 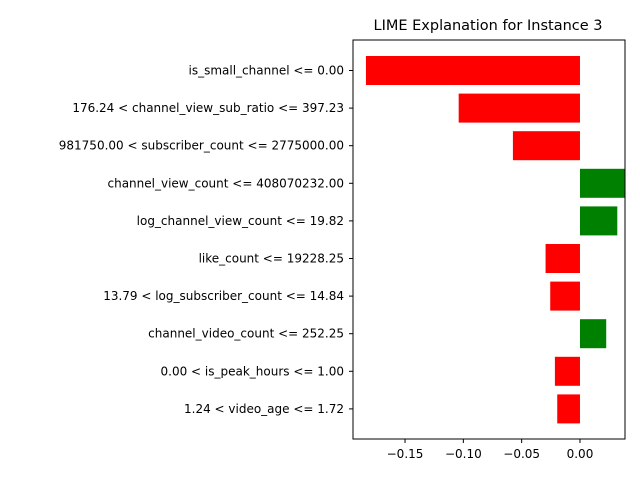 What do you see at coordinates (487, 26) in the screenshot?
I see `chart-title: LIME Explanation for Instance 3` at bounding box center [487, 26].